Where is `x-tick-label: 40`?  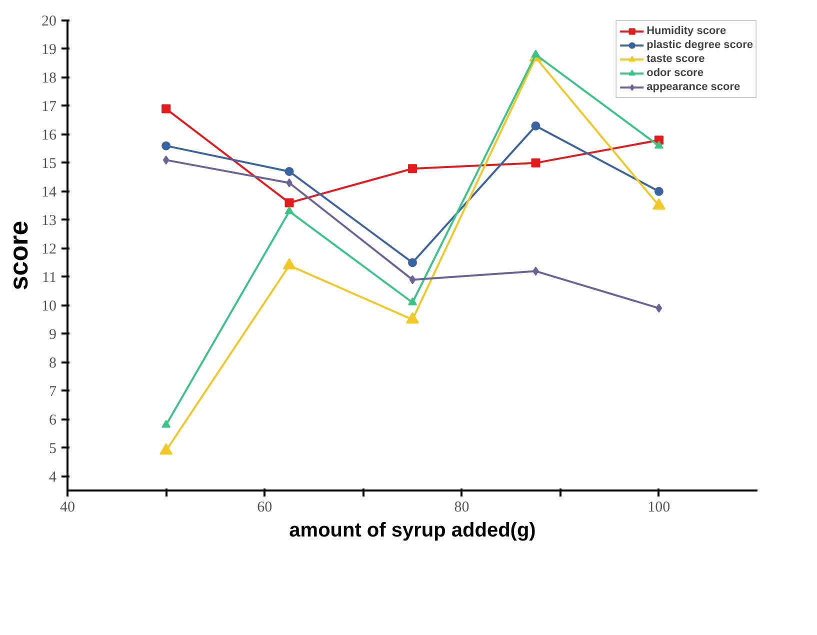
x-tick-label: 40 is located at coordinates (67, 508).